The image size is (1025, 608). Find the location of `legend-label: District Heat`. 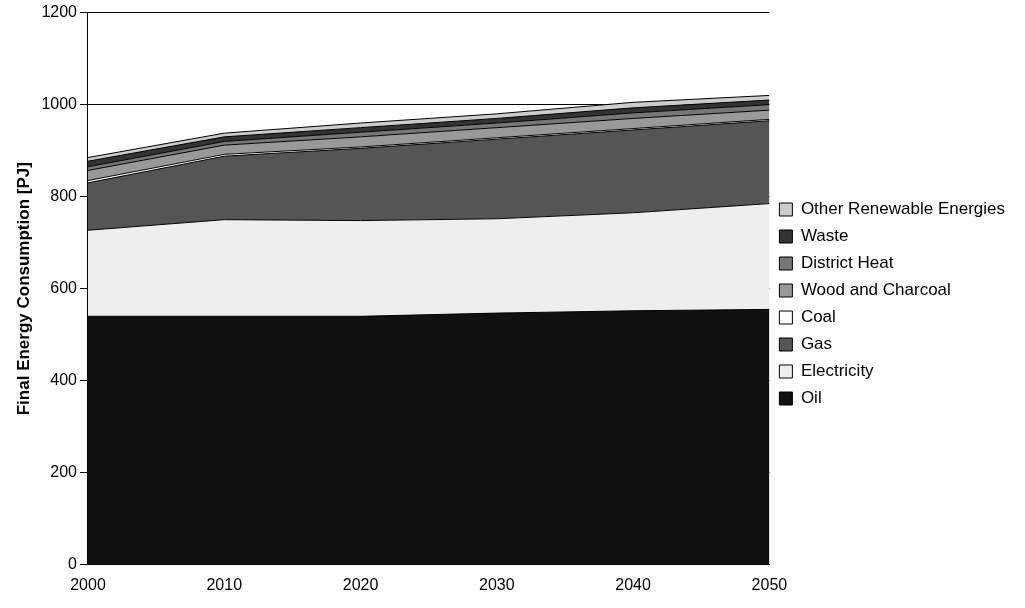

legend-label: District Heat is located at coordinates (847, 263).